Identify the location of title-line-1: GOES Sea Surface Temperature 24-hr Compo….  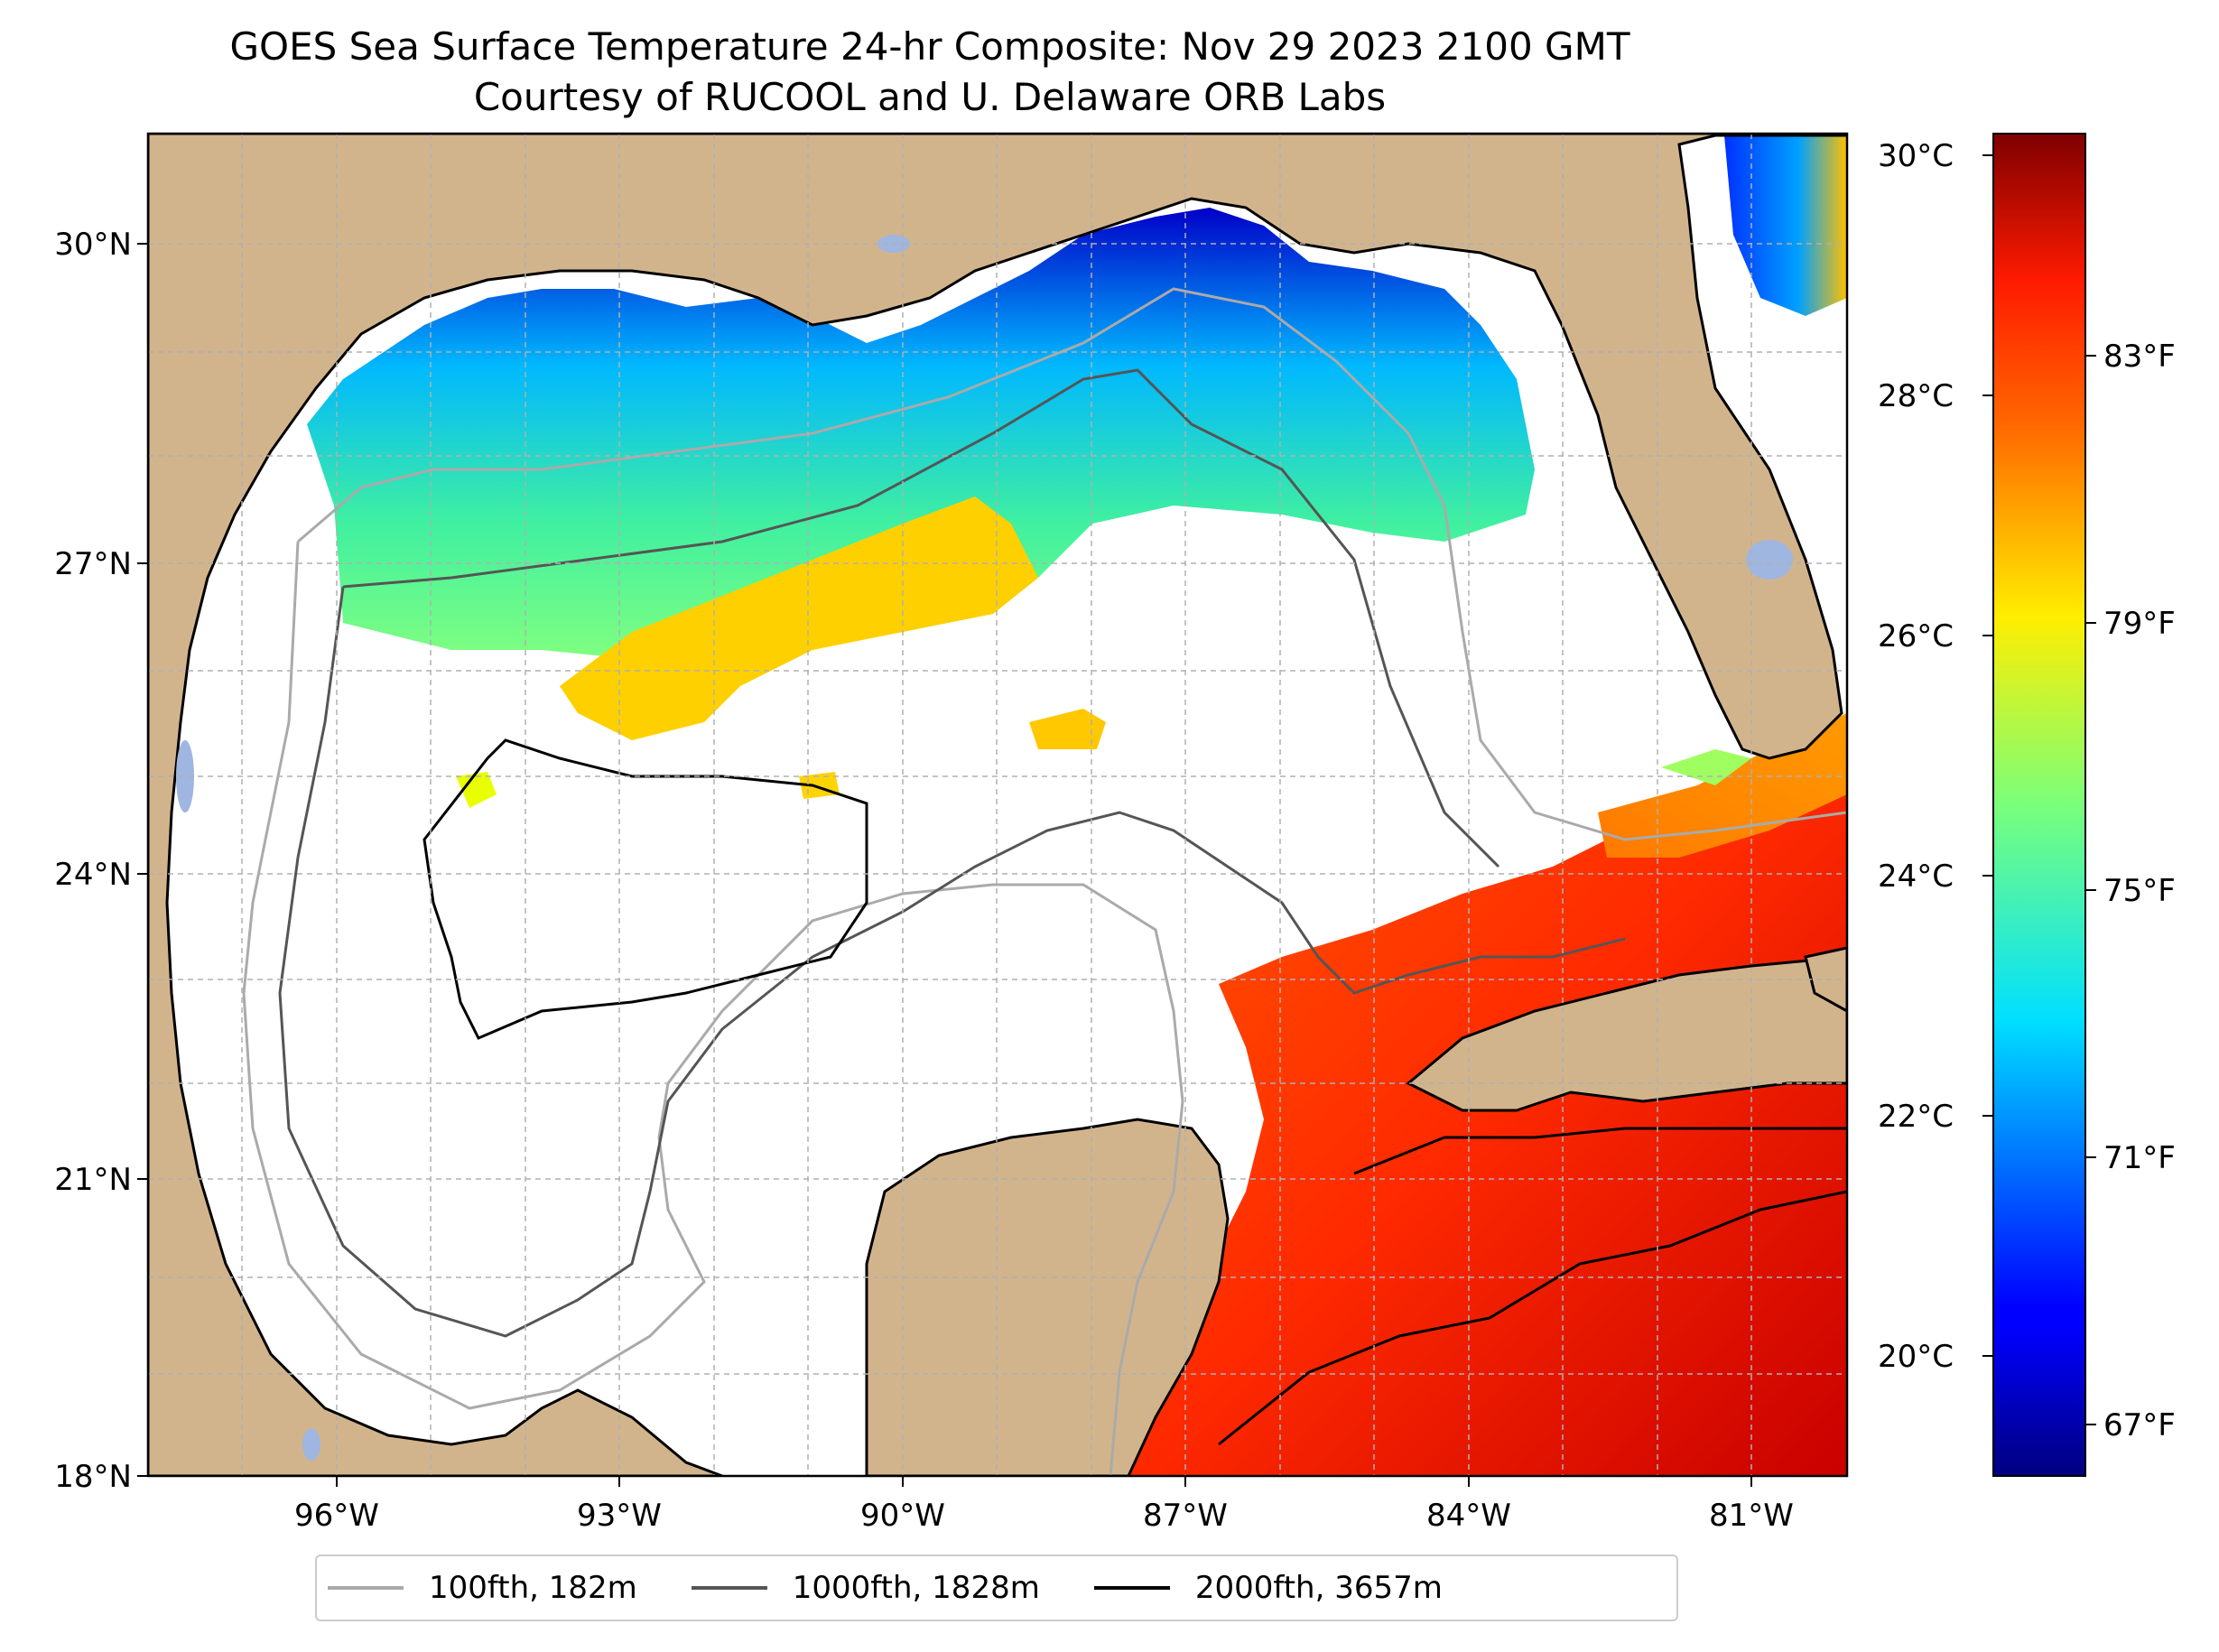
(929, 46).